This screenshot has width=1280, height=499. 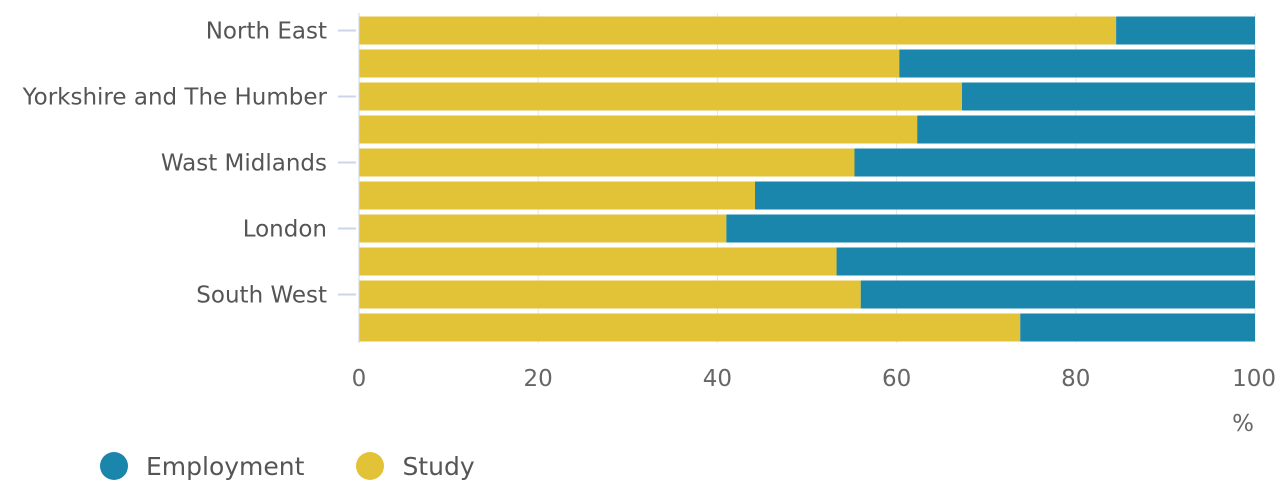 I want to click on legend-marker-study, so click(x=370, y=466).